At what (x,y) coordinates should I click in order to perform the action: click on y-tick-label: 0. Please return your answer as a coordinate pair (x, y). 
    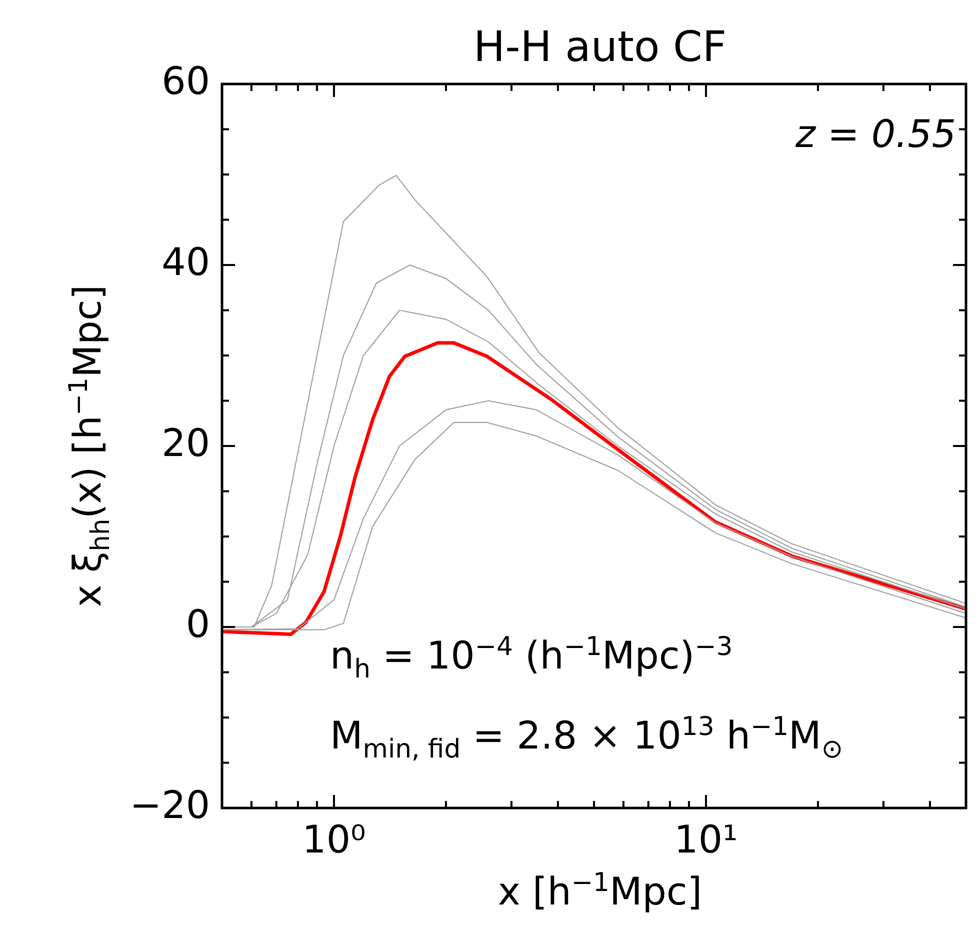
    Looking at the image, I should click on (198, 624).